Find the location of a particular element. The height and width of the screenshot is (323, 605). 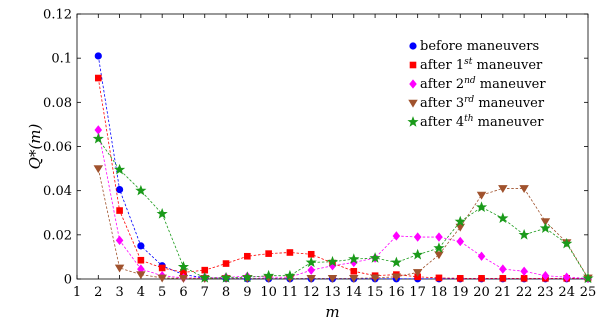

x-tick-label: 14 is located at coordinates (354, 292).